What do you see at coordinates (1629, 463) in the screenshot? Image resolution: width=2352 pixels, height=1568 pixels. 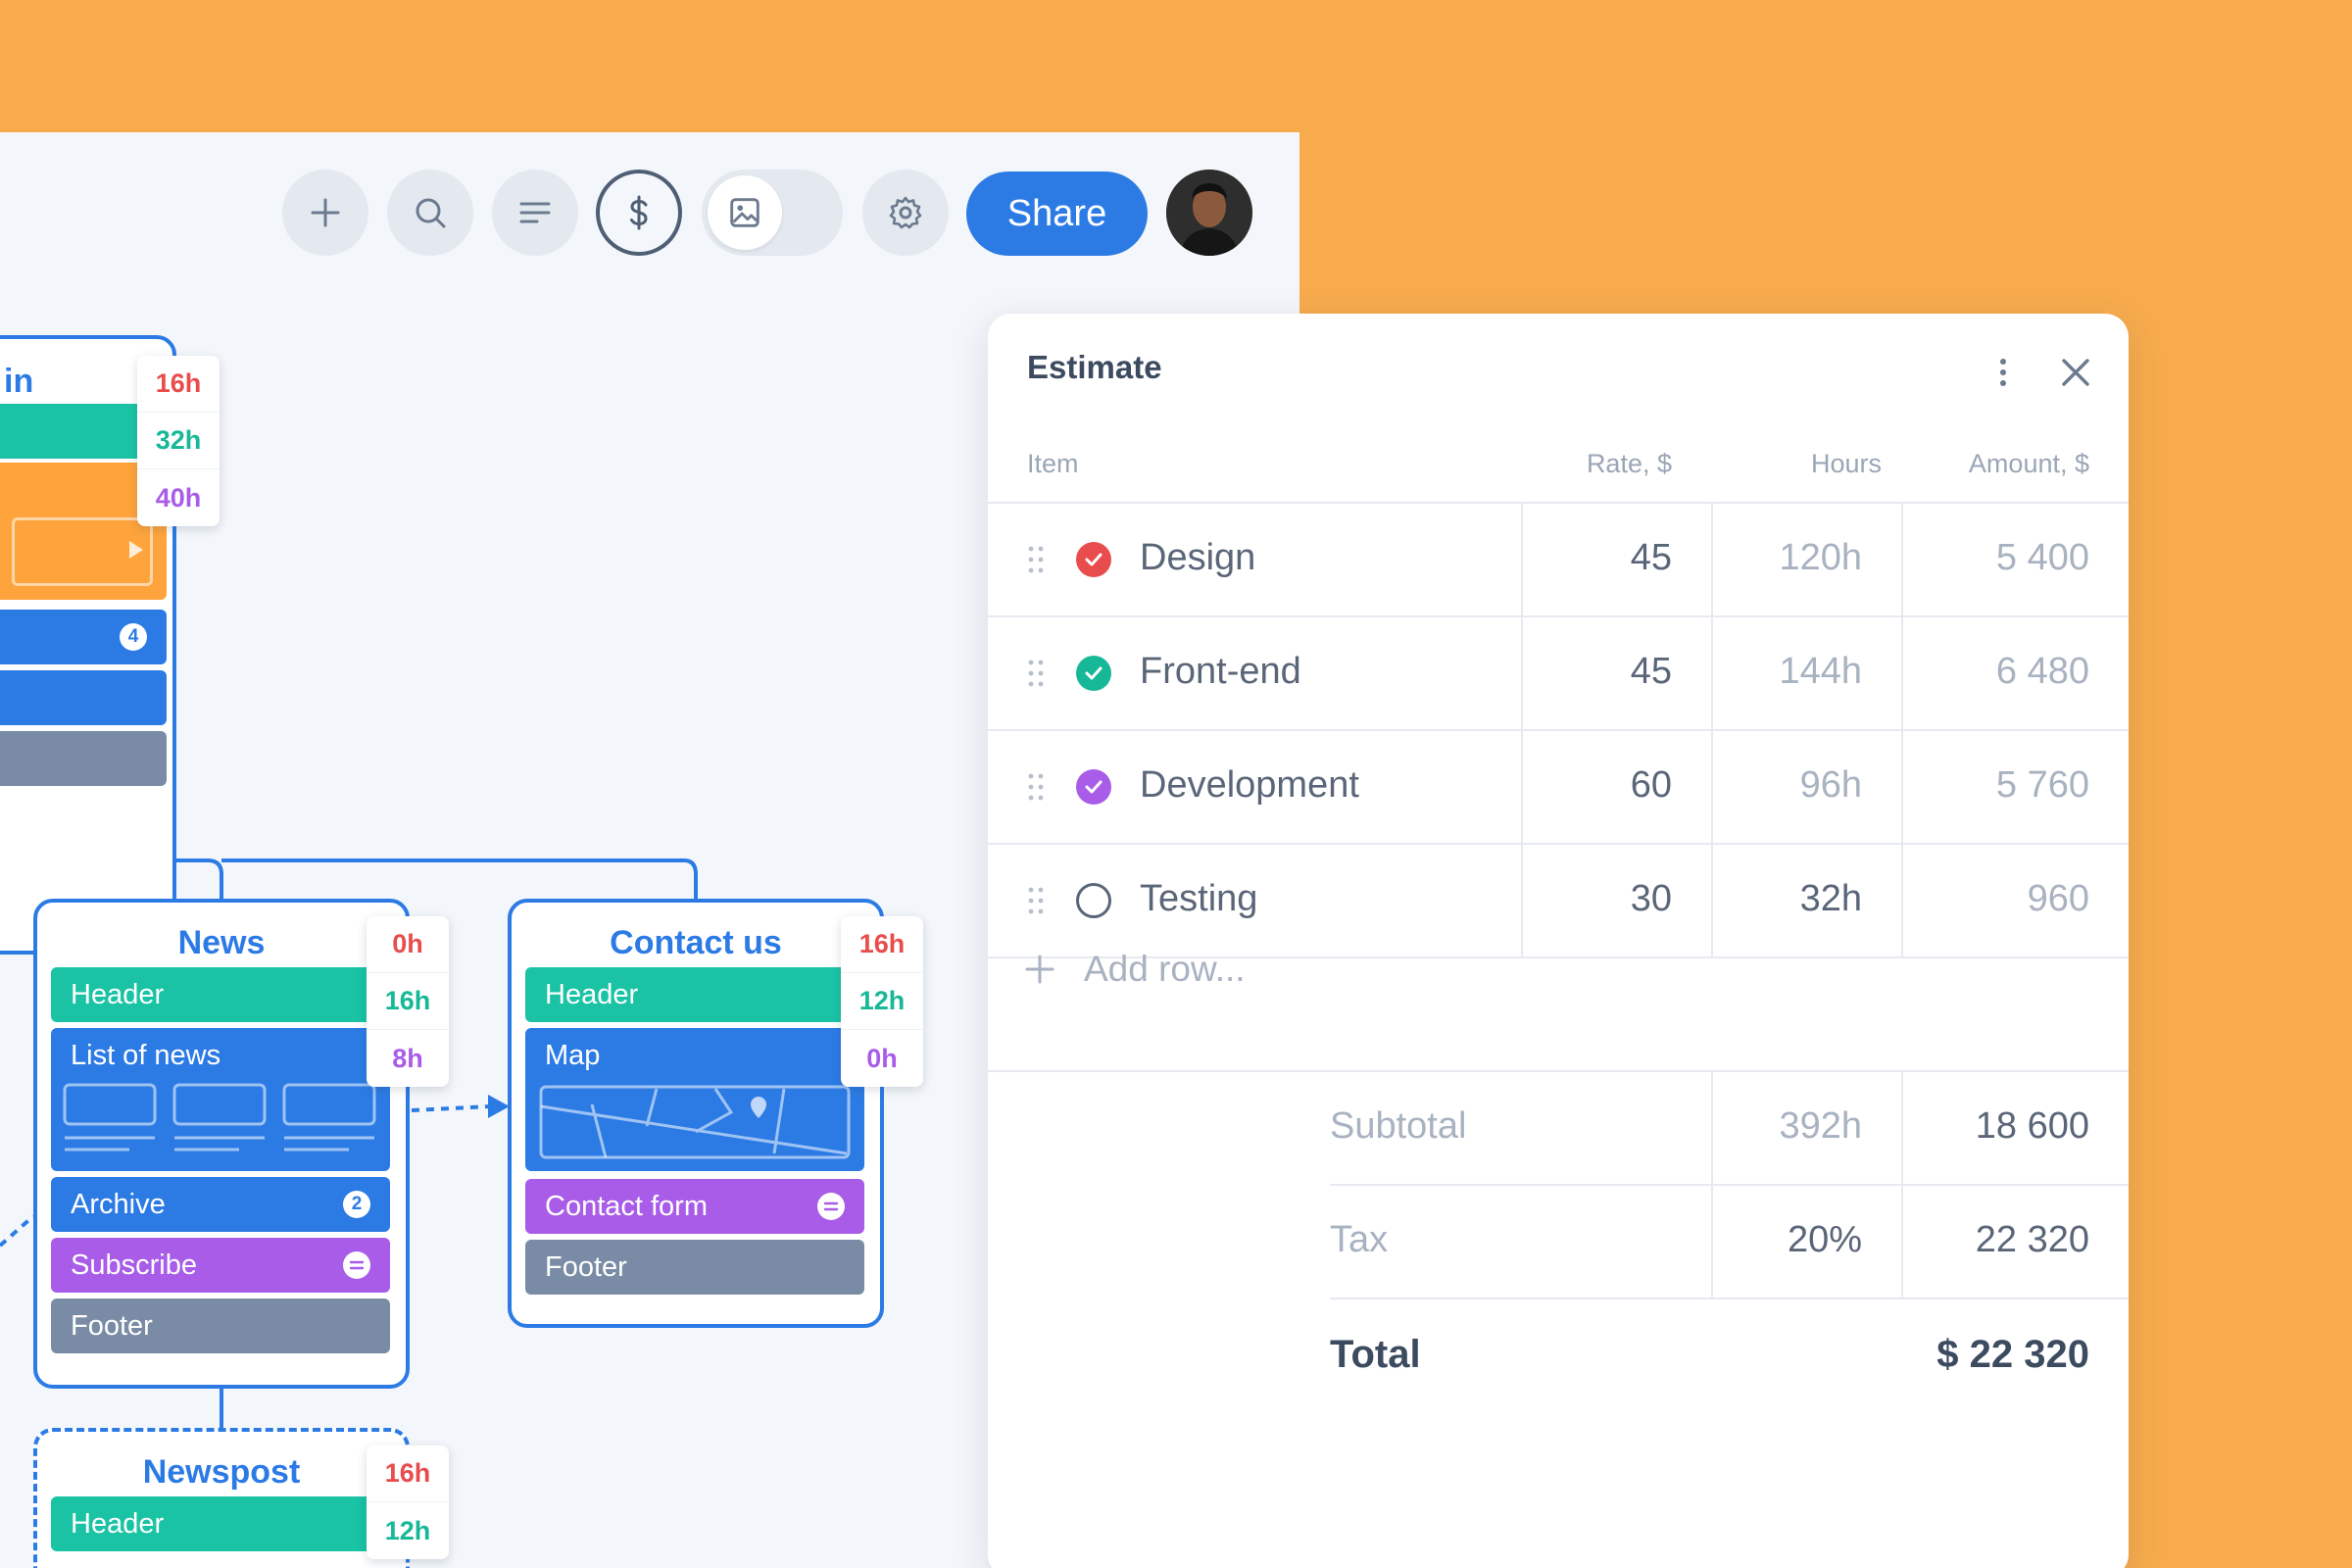 I see `column-header-rate: Rate, $` at bounding box center [1629, 463].